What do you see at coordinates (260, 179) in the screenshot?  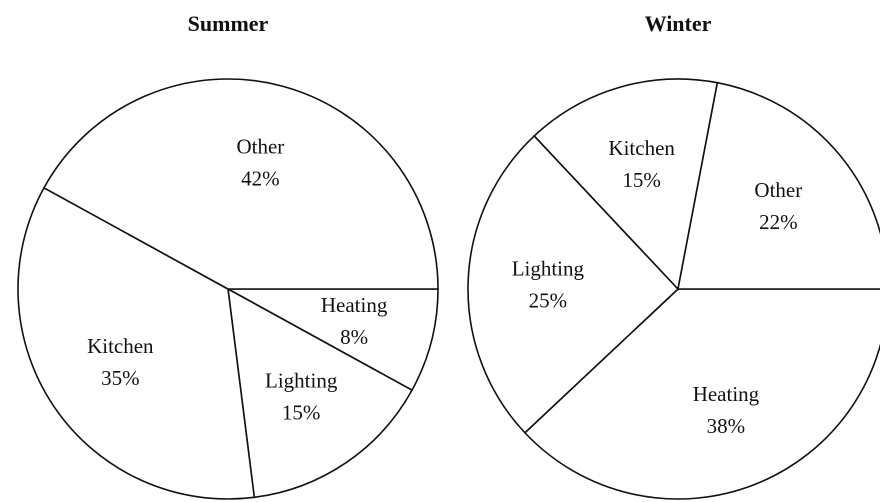 I see `slice-value-label: 42%` at bounding box center [260, 179].